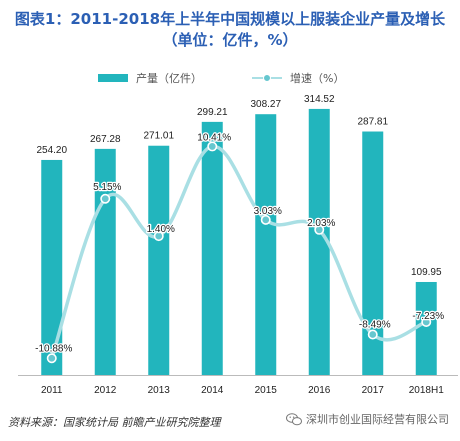  I want to click on bar-2013, so click(159, 260).